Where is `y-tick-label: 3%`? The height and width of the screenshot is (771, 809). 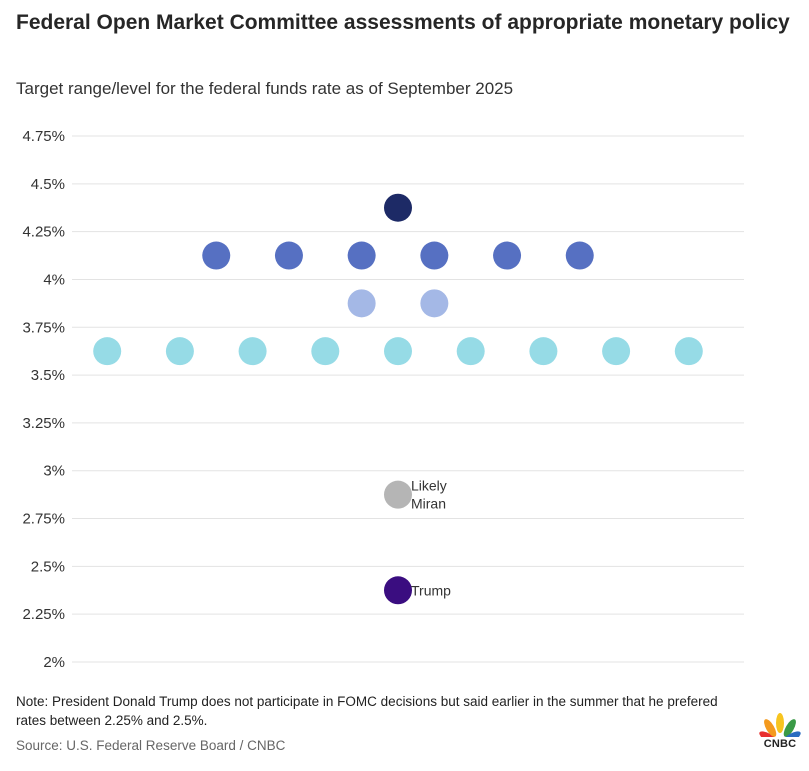 y-tick-label: 3% is located at coordinates (54, 471).